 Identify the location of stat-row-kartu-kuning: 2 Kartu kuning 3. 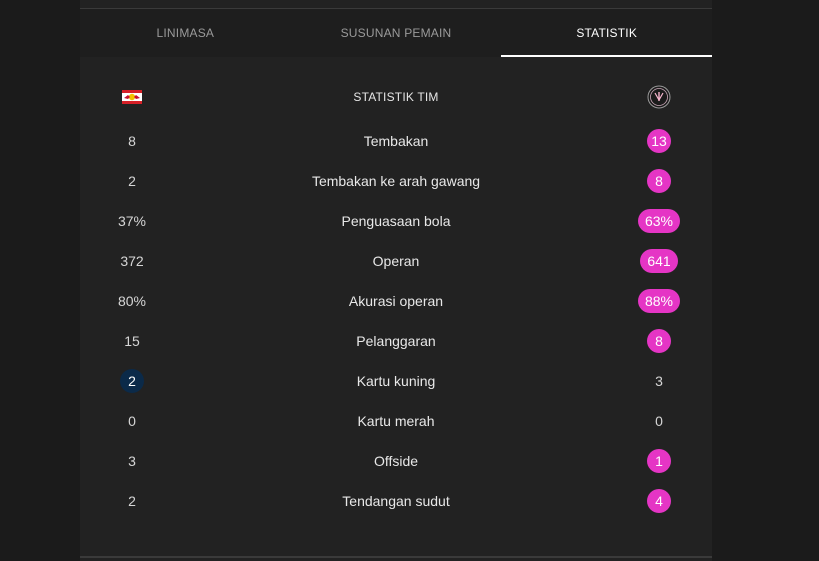
(396, 381).